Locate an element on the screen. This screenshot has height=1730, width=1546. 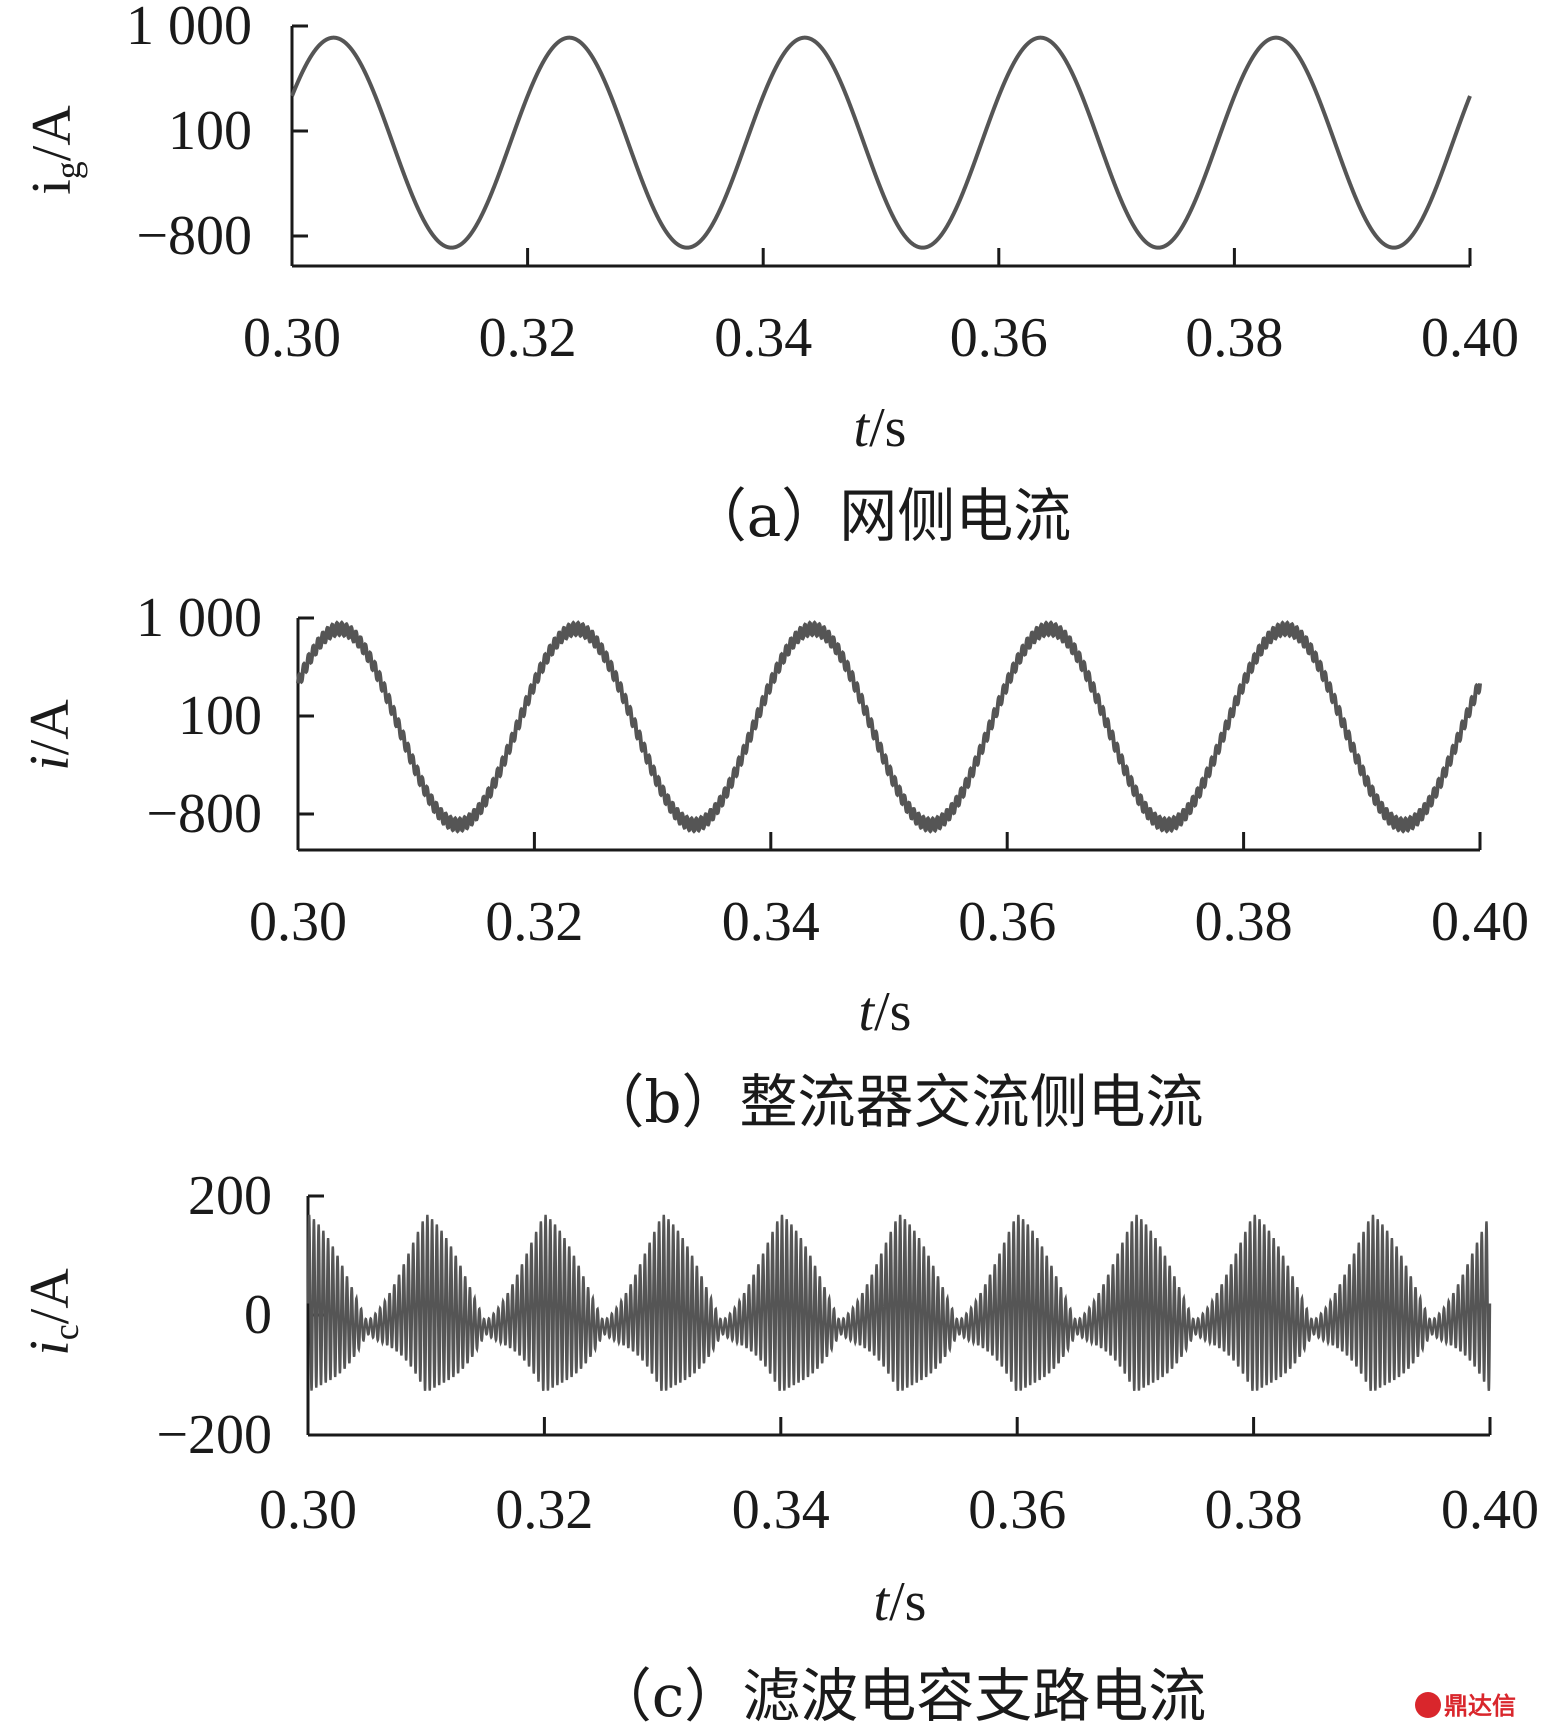
panel-caption: （a）网侧电流 is located at coordinates (880, 516).